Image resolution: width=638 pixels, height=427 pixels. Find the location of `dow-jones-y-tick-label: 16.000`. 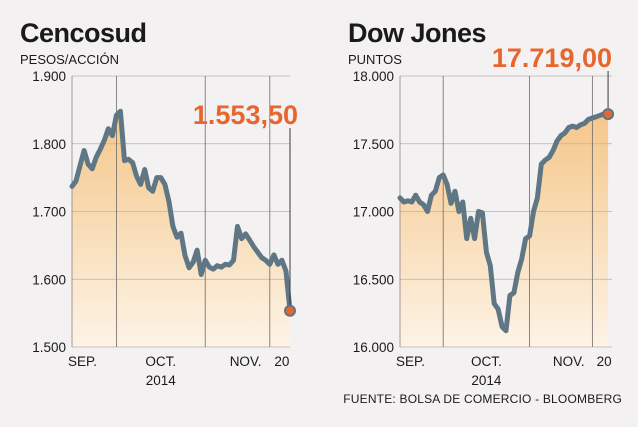

dow-jones-y-tick-label: 16.000 is located at coordinates (373, 347).